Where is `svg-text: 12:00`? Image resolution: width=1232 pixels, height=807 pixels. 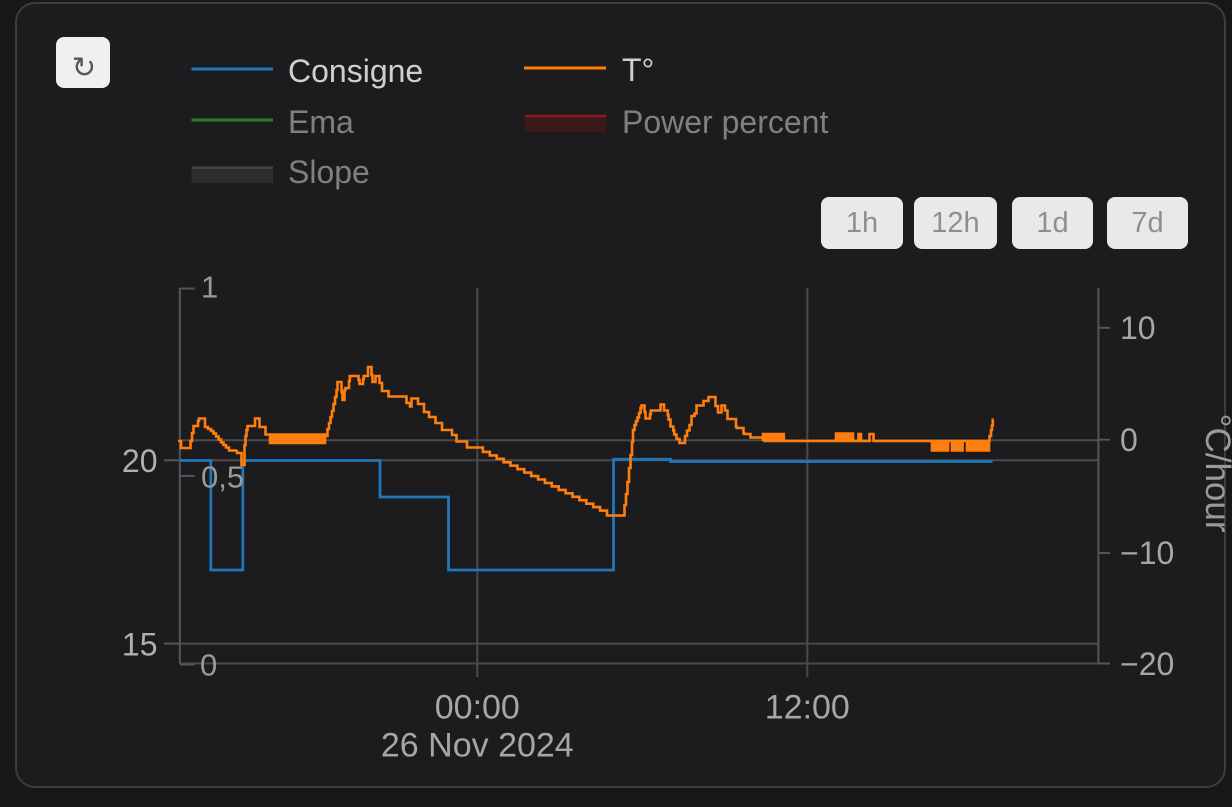
svg-text: 12:00 is located at coordinates (807, 708).